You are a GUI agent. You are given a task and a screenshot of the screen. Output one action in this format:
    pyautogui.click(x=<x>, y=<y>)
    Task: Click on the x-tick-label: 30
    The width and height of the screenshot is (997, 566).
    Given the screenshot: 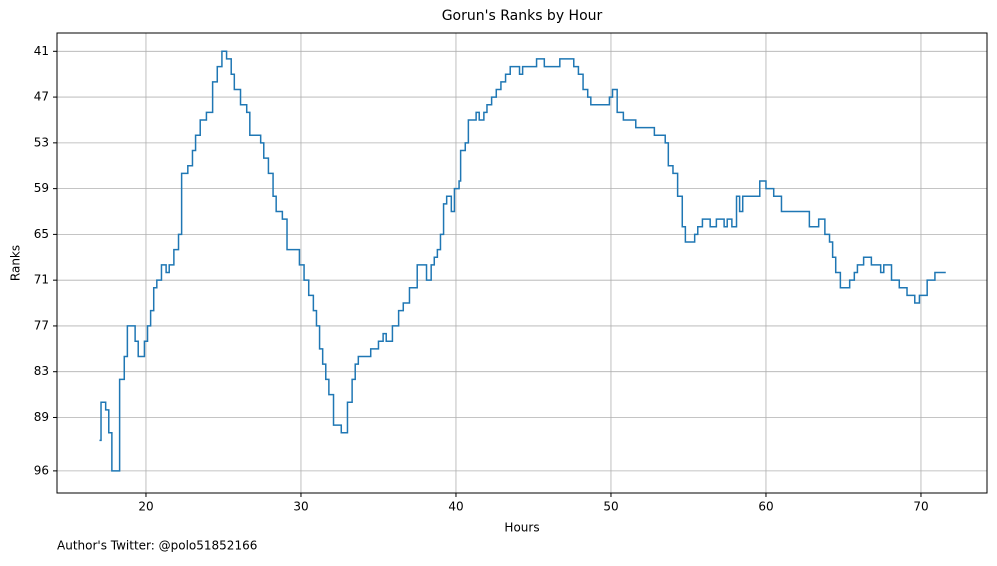 What is the action you would take?
    pyautogui.click(x=300, y=507)
    